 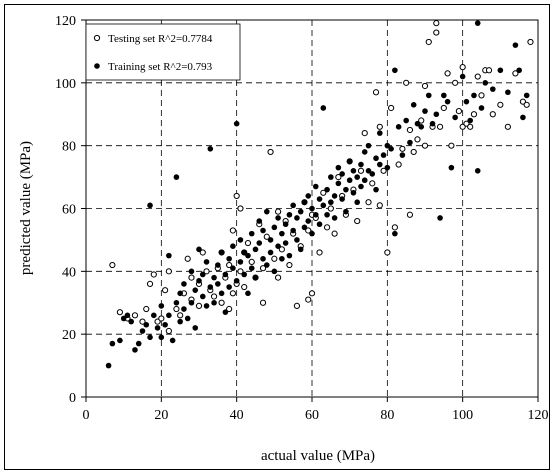 I want to click on x-tick-label: 40, so click(x=237, y=415).